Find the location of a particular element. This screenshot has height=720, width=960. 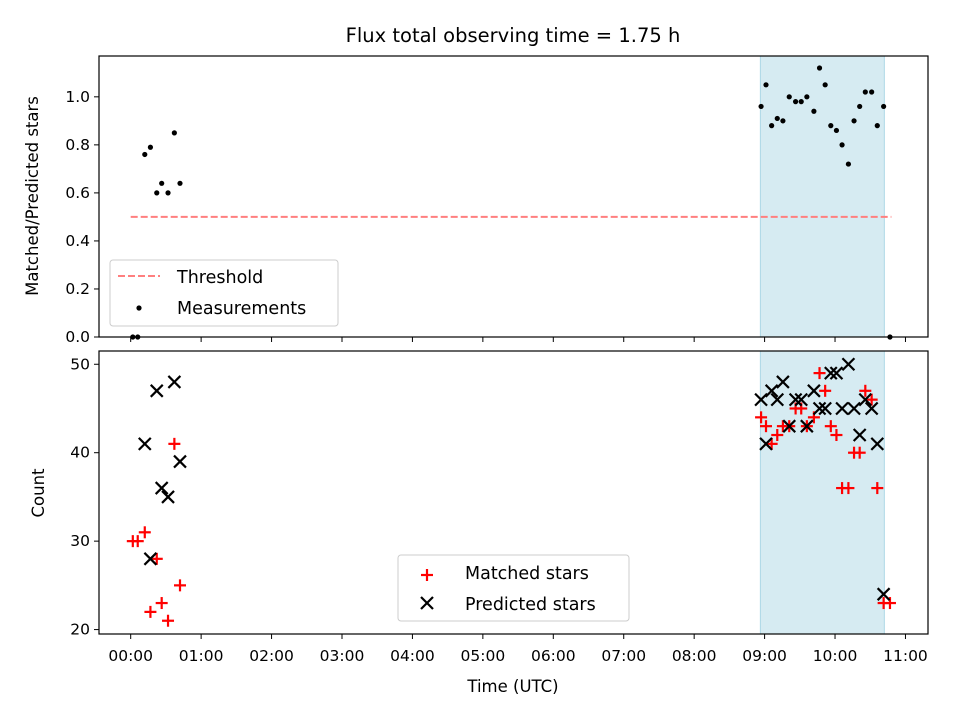

xtick-label: 03:00 is located at coordinates (342, 656).